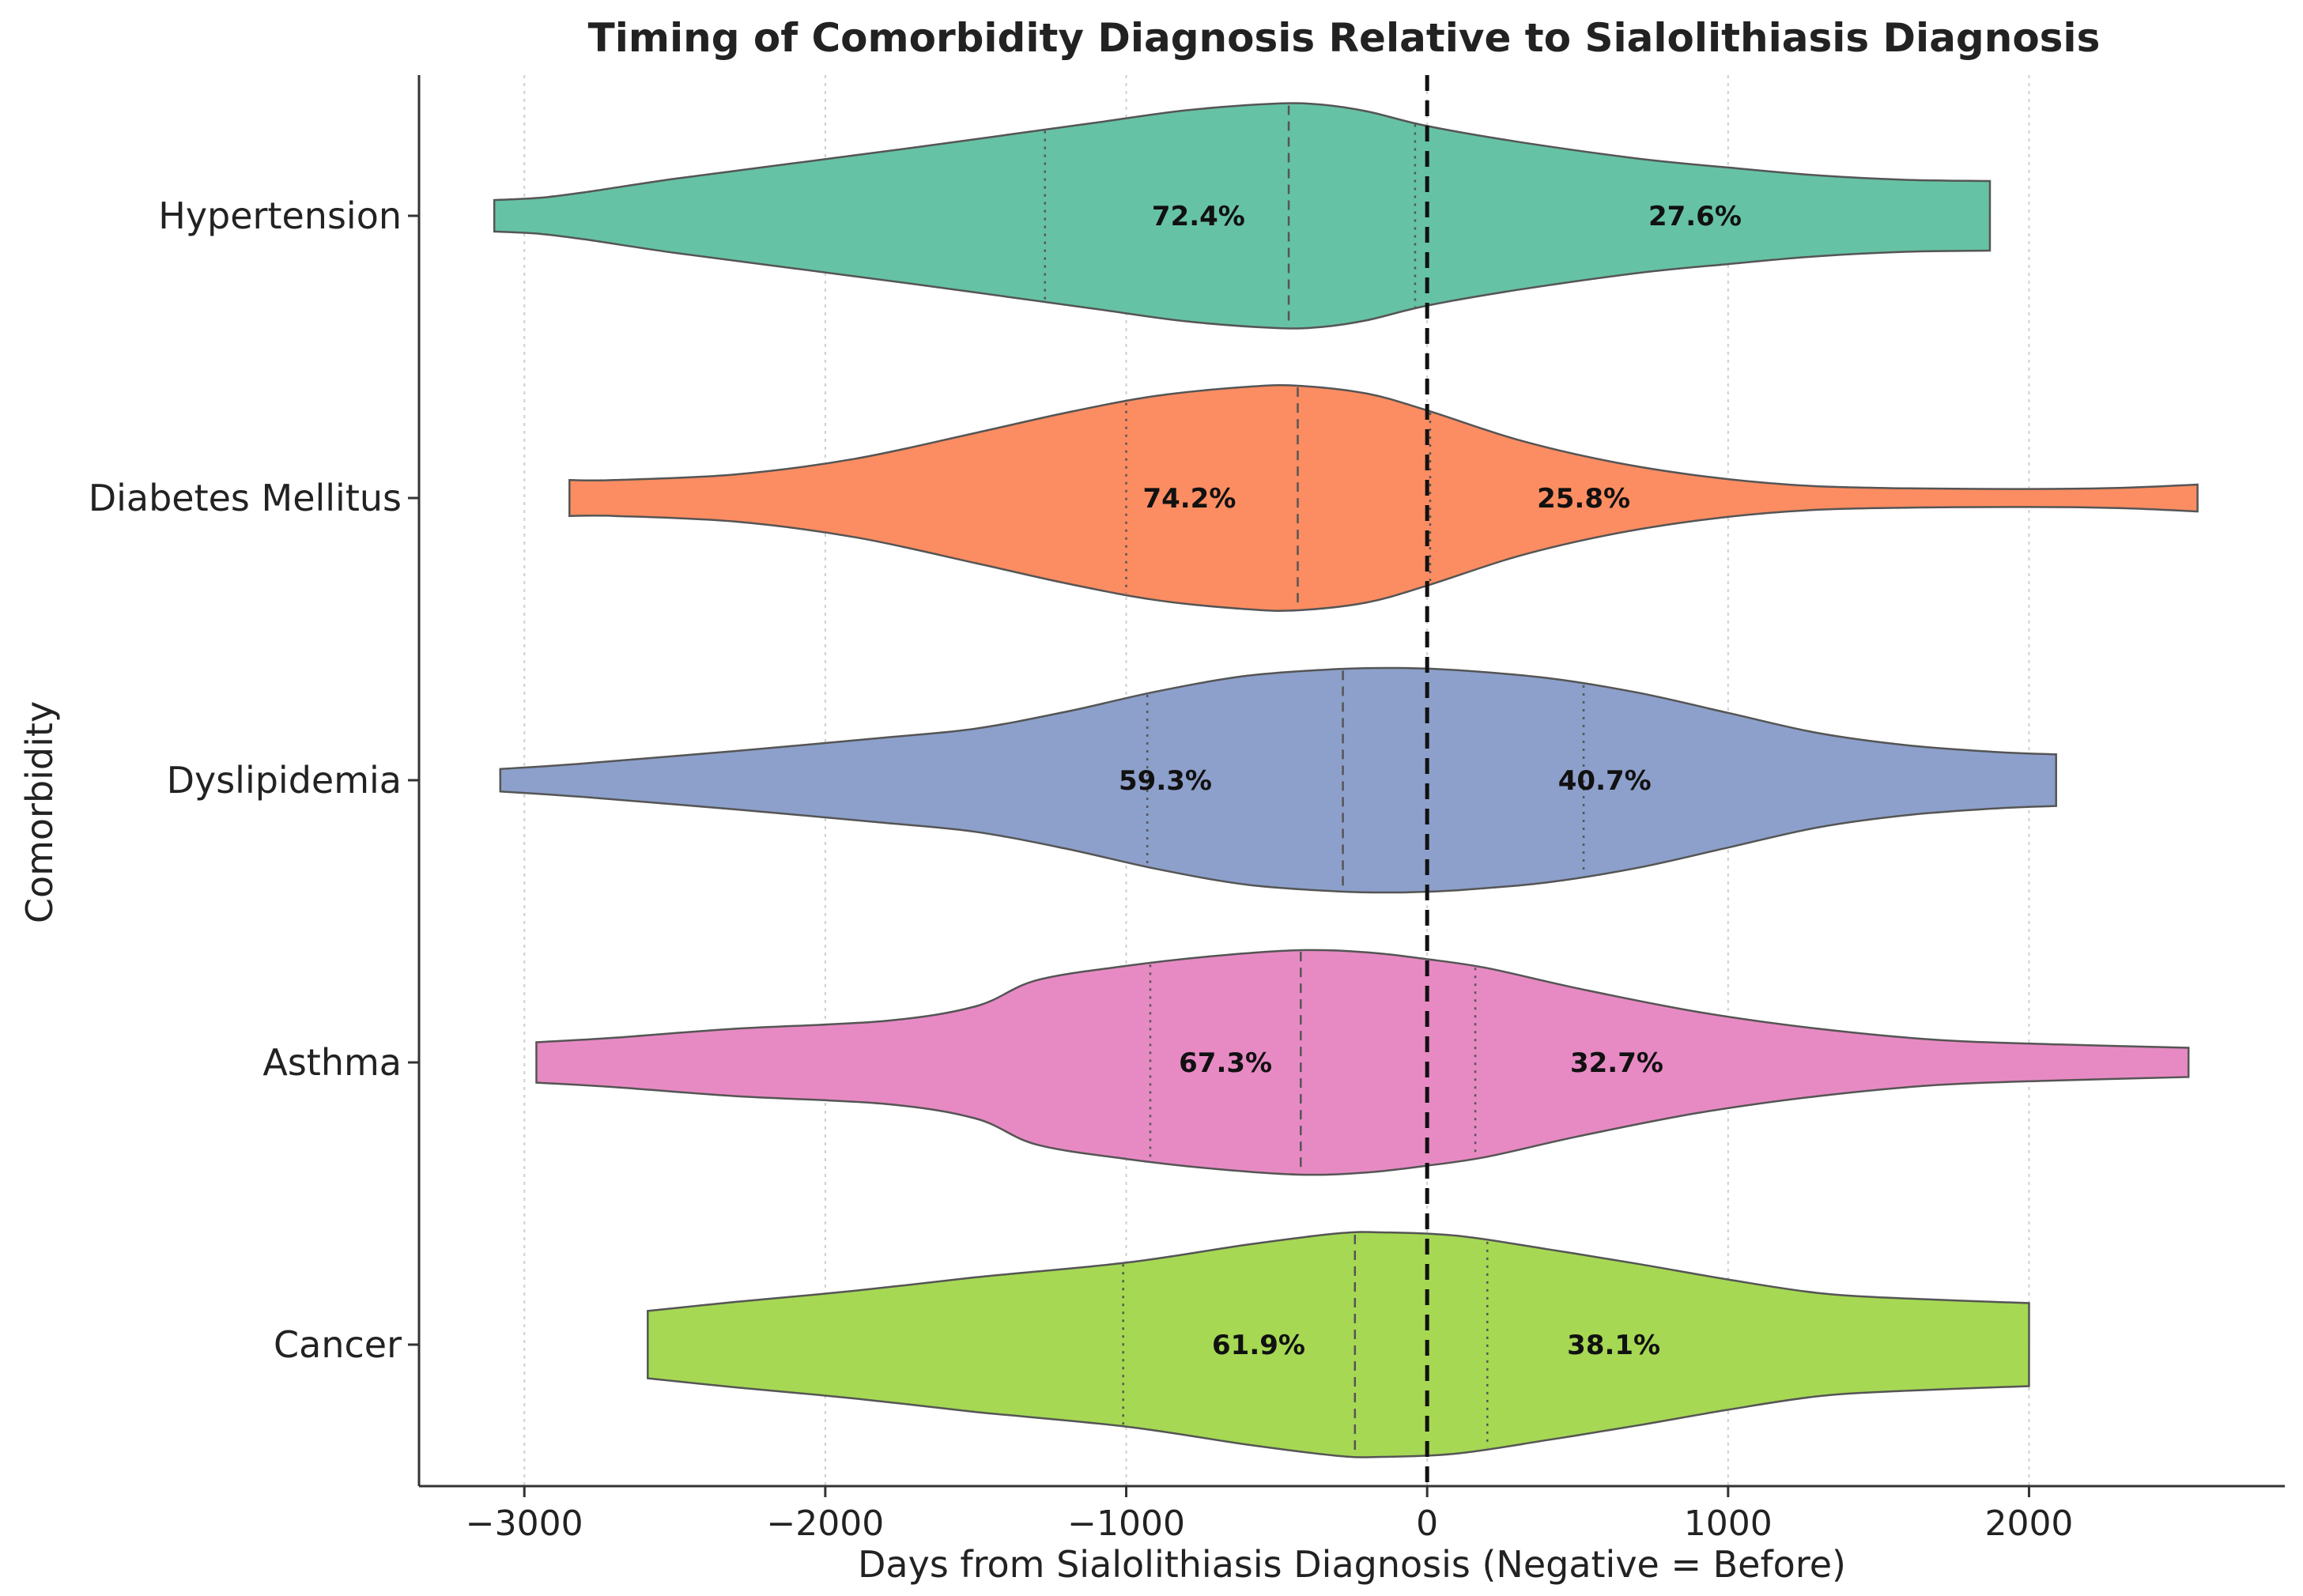 Image resolution: width=2303 pixels, height=1596 pixels. Describe the element at coordinates (1583, 499) in the screenshot. I see `pct-after-label: 25.8%` at that location.